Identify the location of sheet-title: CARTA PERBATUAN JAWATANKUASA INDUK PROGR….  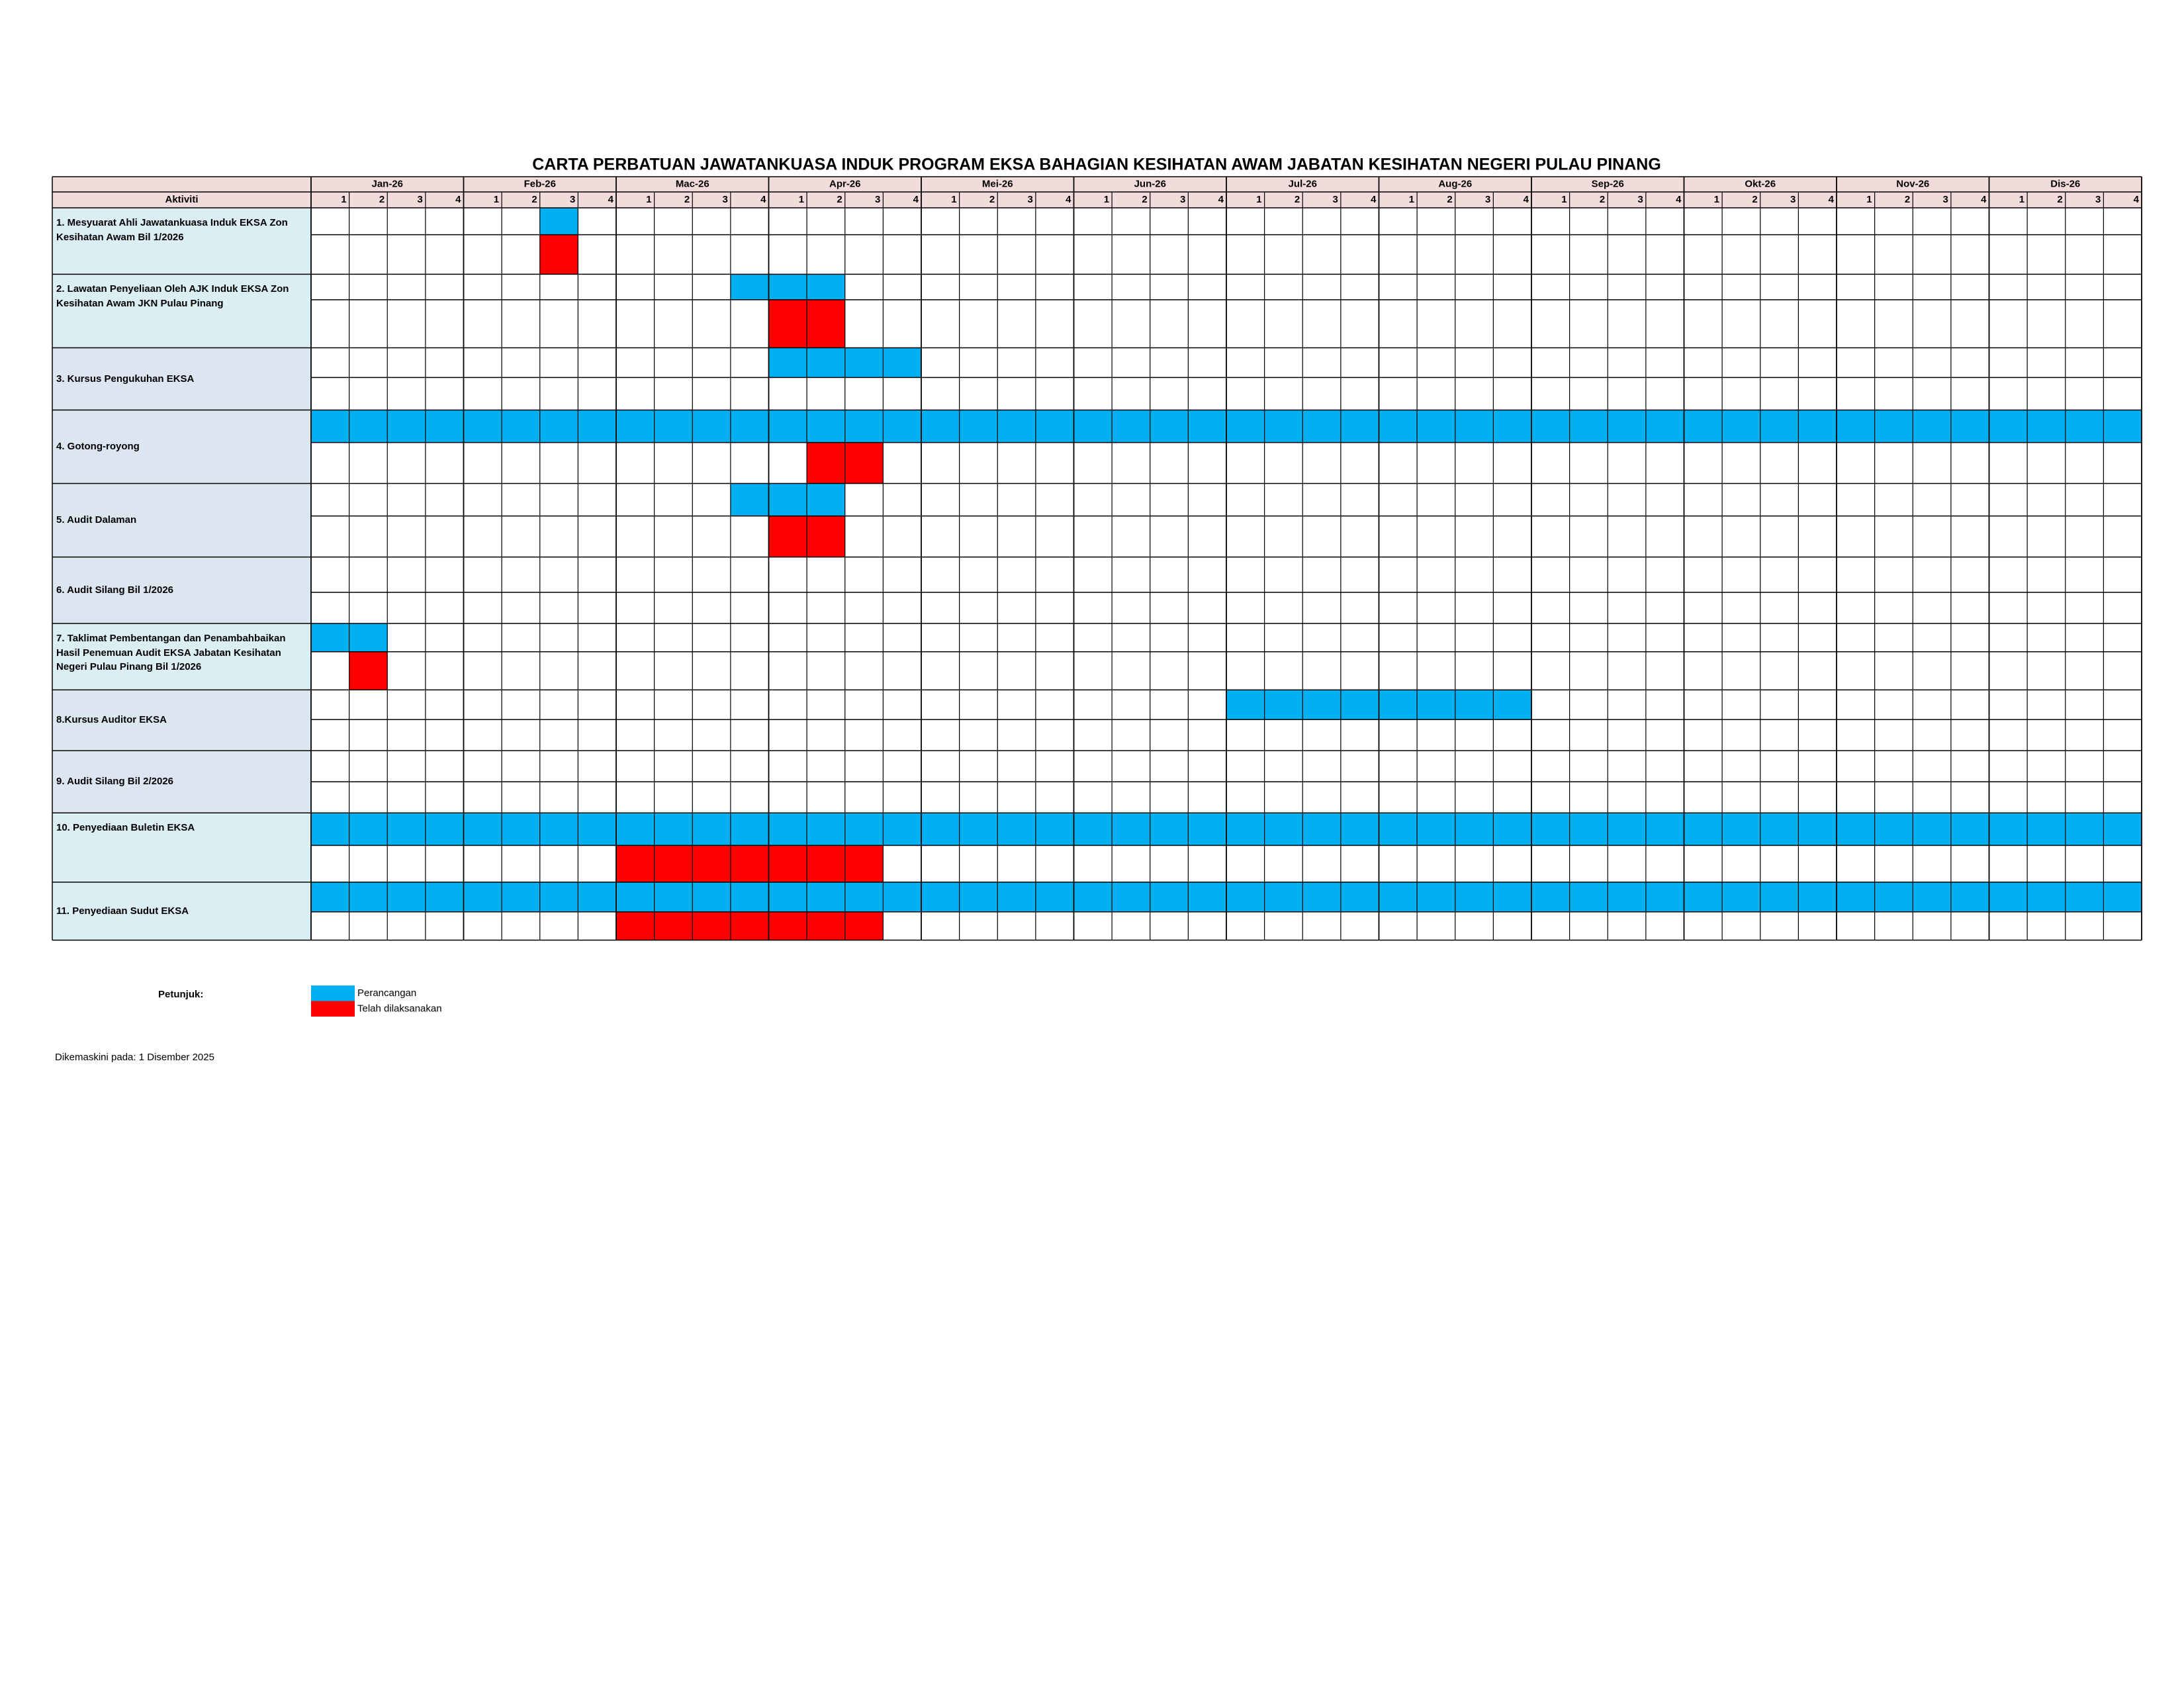
(1096, 165).